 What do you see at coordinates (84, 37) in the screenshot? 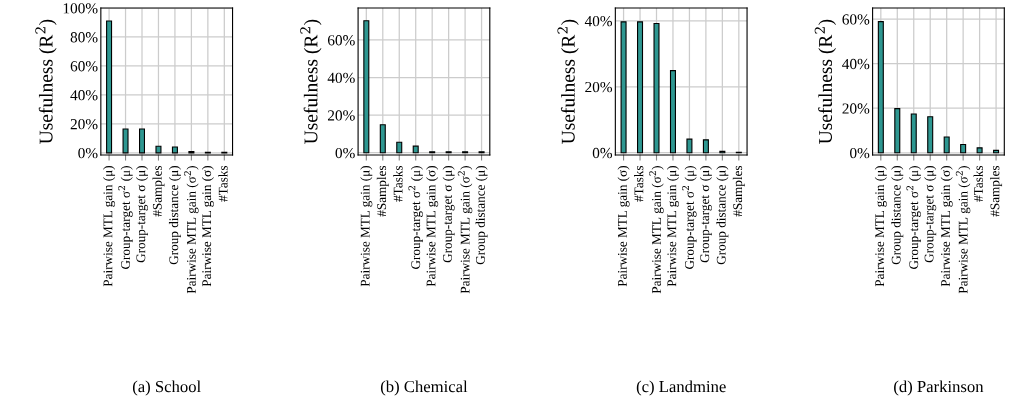
I see `y-tick-label: 80%` at bounding box center [84, 37].